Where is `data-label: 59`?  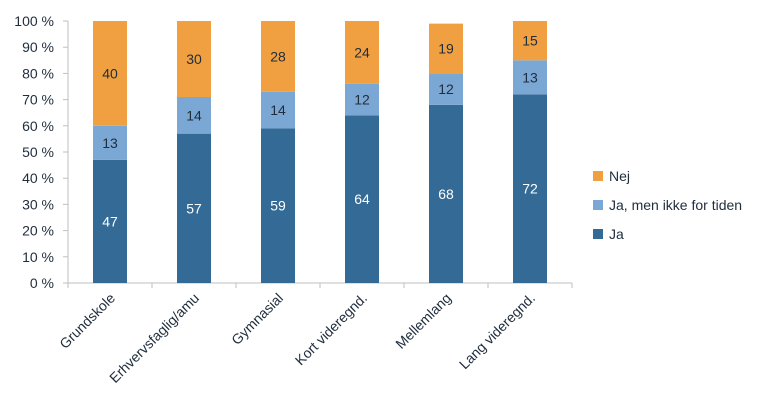 data-label: 59 is located at coordinates (278, 206).